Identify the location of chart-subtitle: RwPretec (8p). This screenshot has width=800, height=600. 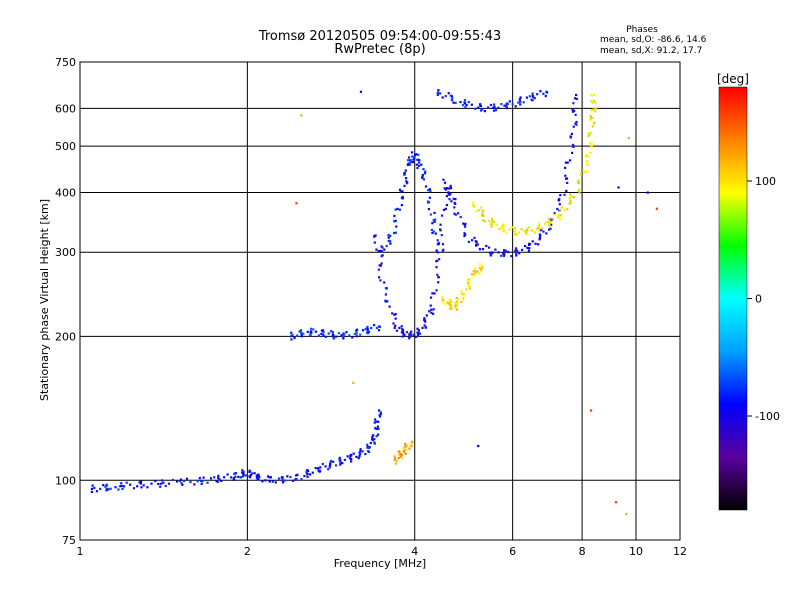
(379, 49).